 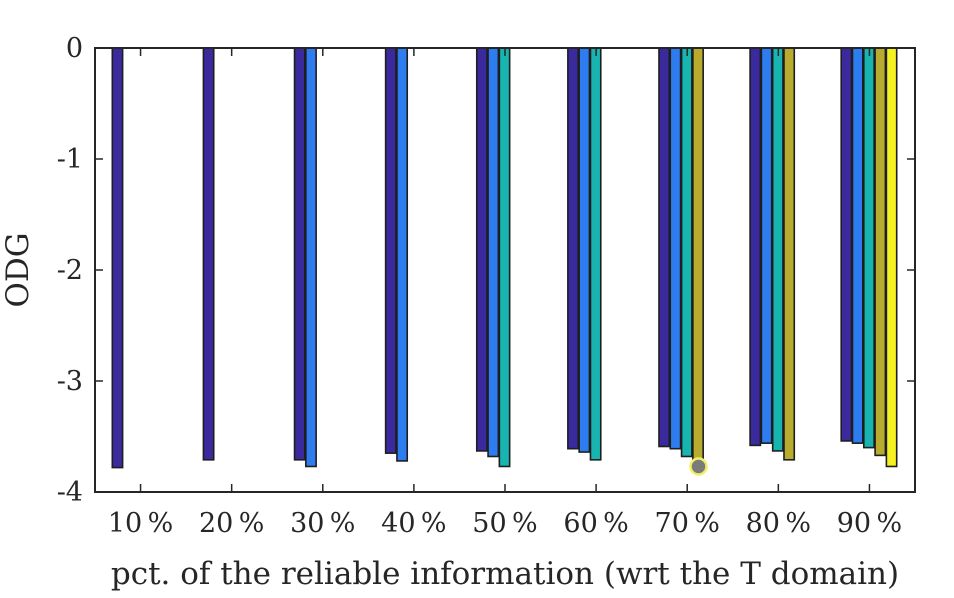 I want to click on x-tick-label: 90 %, so click(x=869, y=523).